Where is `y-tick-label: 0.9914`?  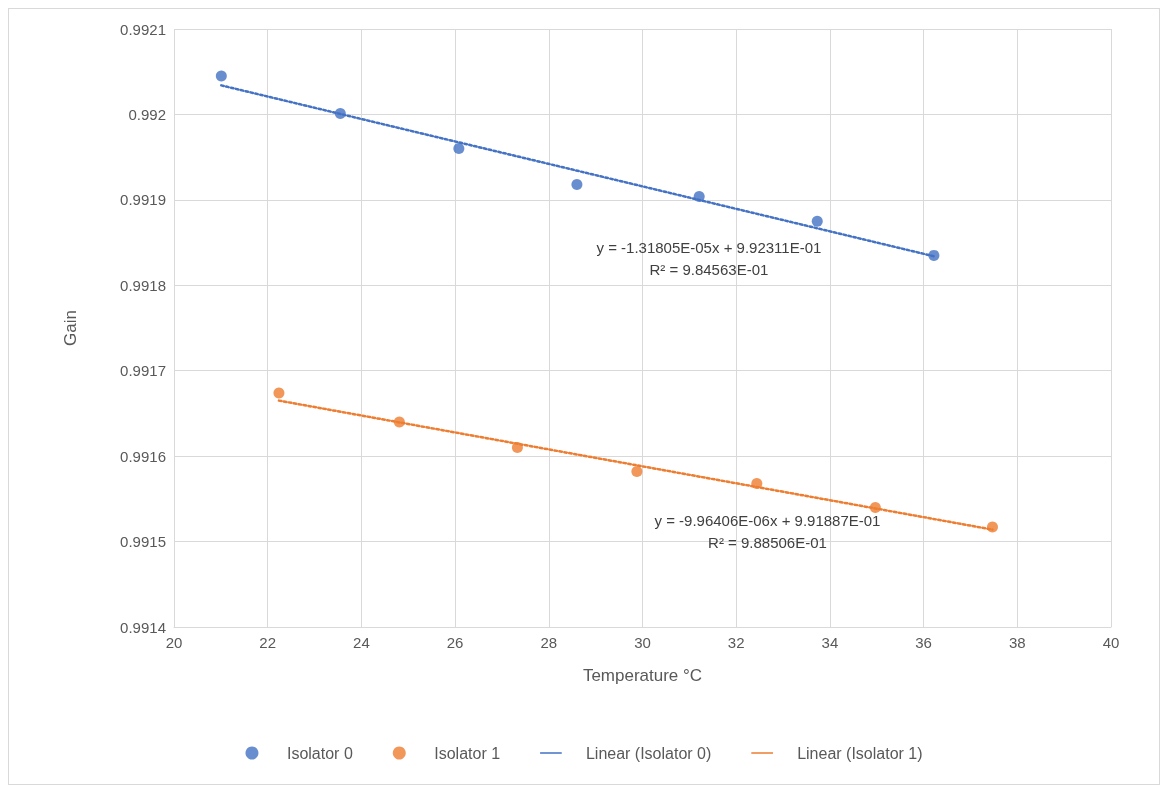
y-tick-label: 0.9914 is located at coordinates (143, 627).